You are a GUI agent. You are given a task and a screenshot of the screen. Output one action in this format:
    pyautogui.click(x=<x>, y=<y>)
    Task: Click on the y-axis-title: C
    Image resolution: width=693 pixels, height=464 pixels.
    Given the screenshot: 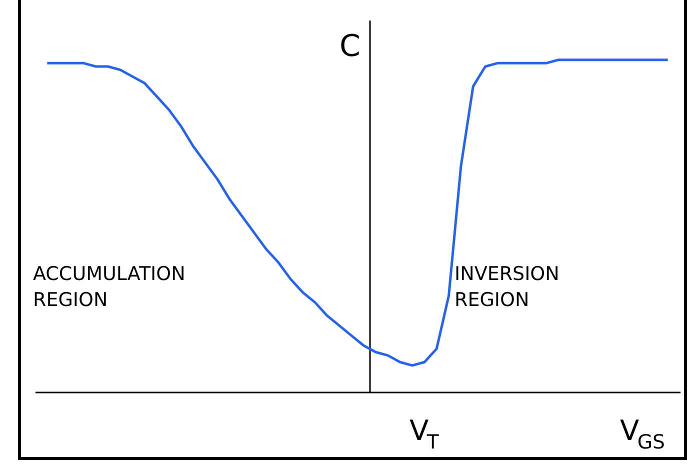 What is the action you would take?
    pyautogui.click(x=350, y=46)
    